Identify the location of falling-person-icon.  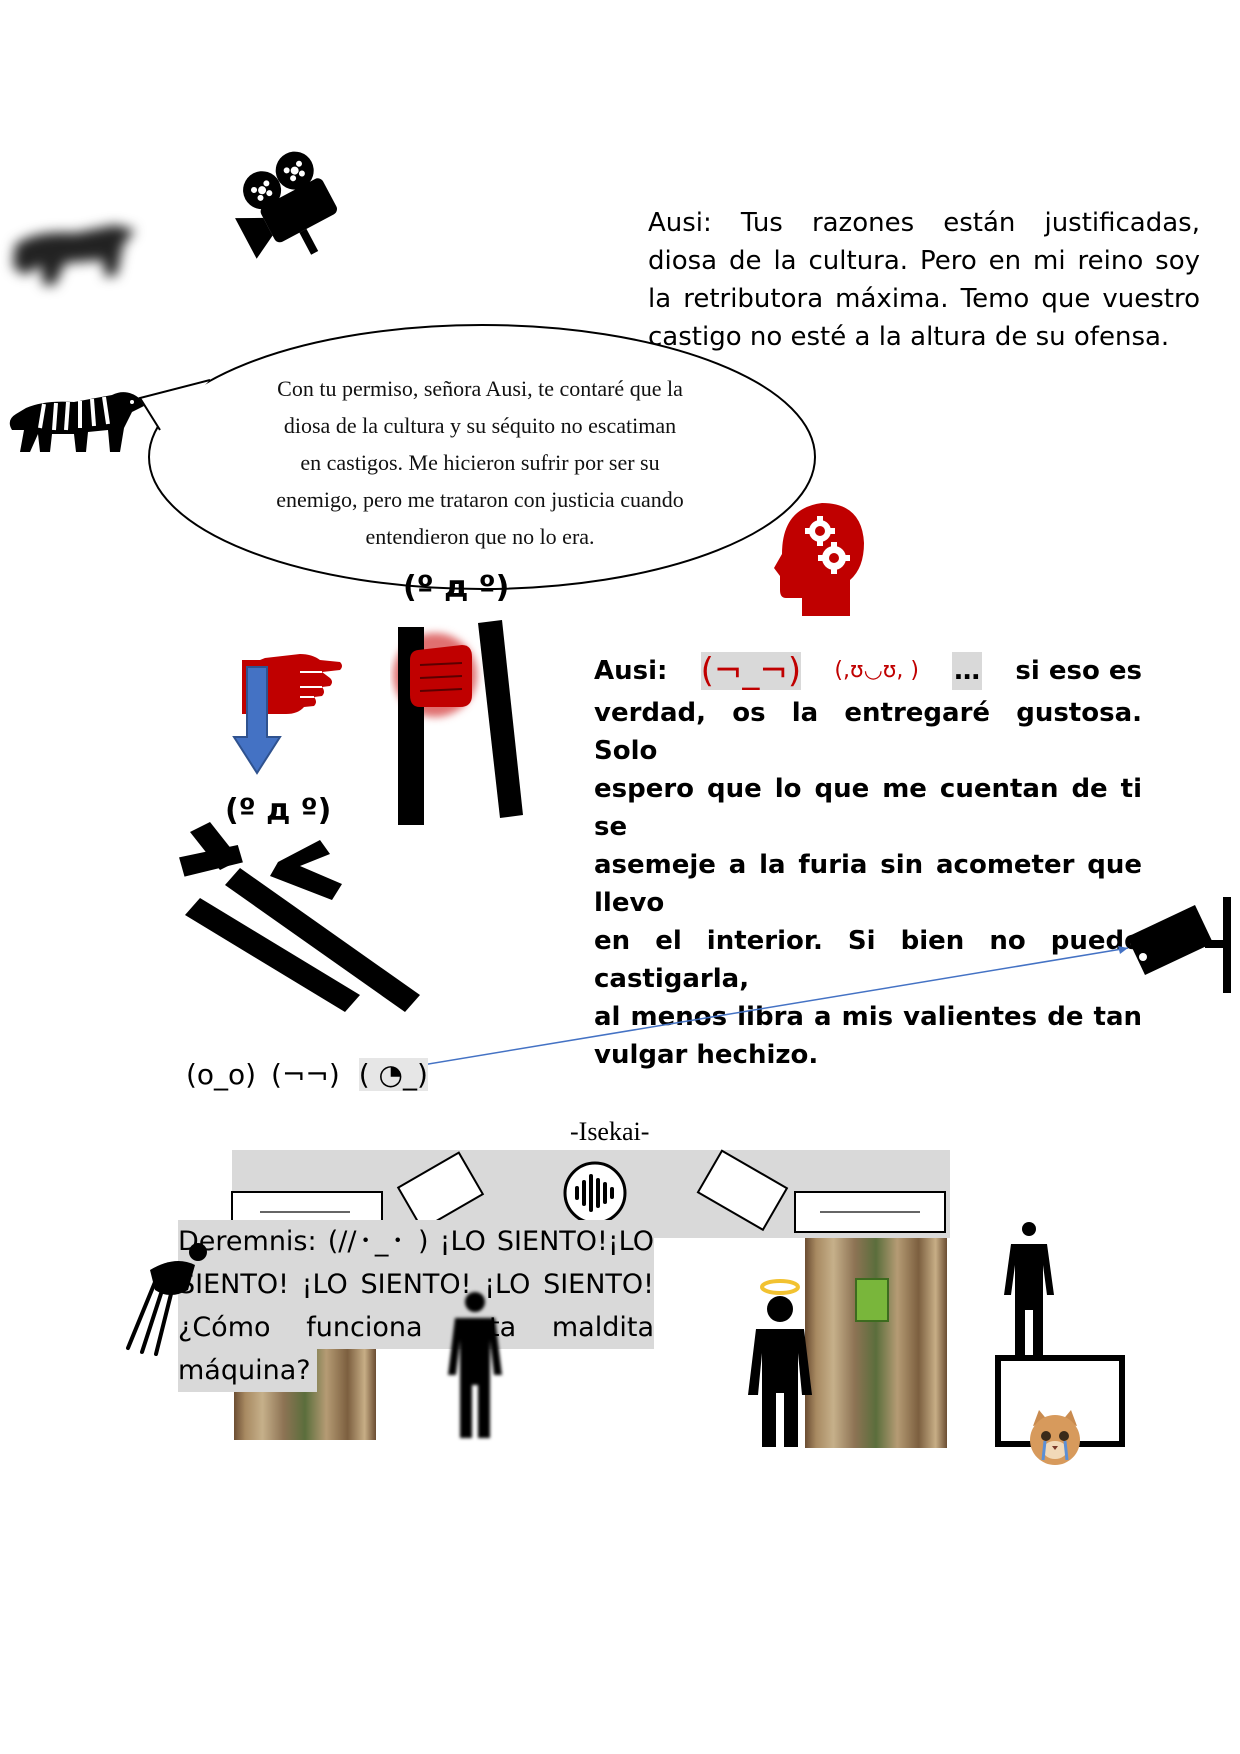
(166, 1299).